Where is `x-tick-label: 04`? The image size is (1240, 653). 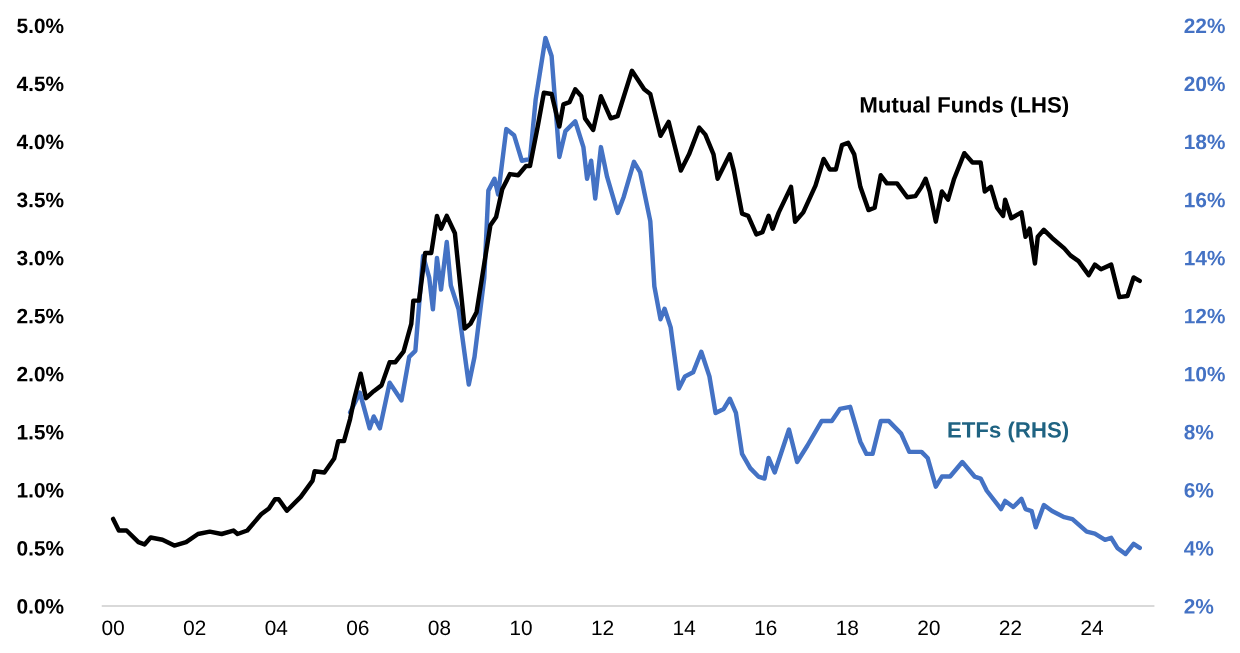 x-tick-label: 04 is located at coordinates (276, 628).